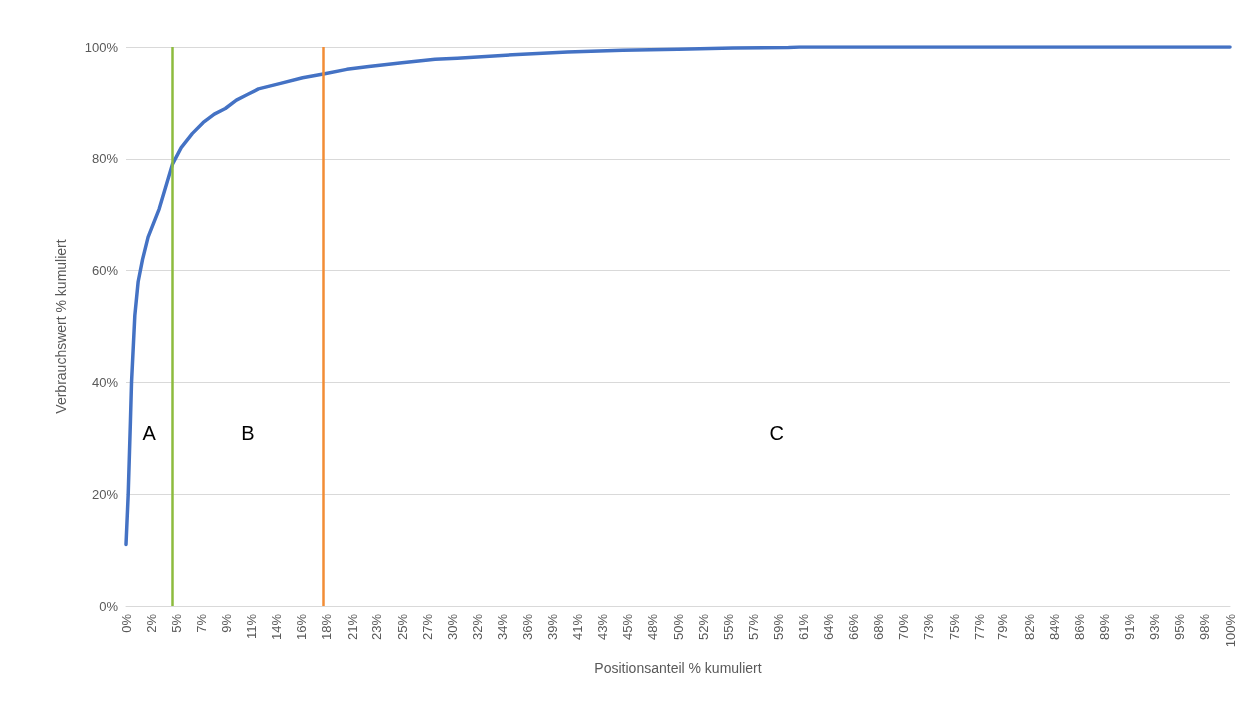  I want to click on x-tick-label: 98%, so click(1205, 627).